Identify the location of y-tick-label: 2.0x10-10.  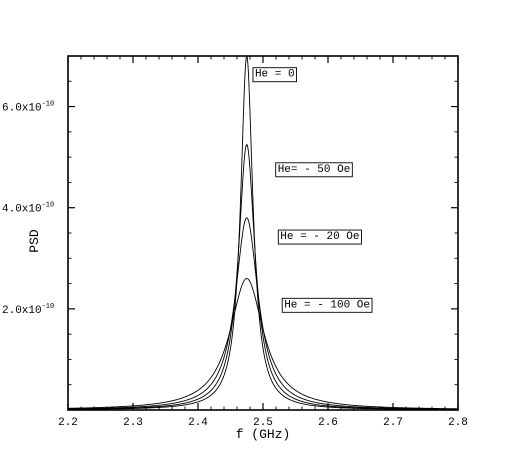
(28, 310).